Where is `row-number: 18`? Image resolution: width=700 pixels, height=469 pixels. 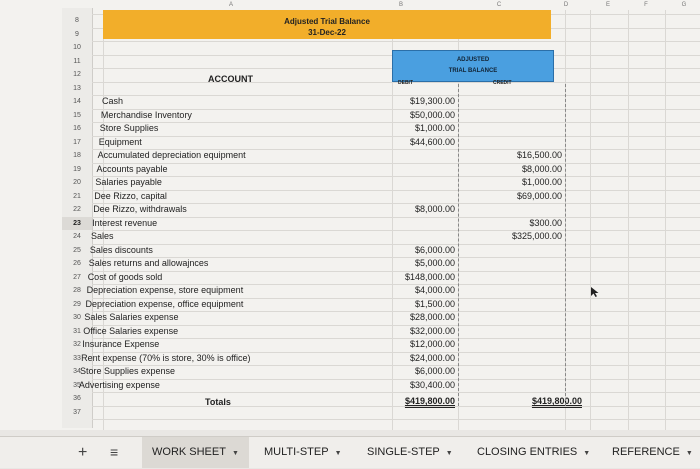 row-number: 18 is located at coordinates (77, 155).